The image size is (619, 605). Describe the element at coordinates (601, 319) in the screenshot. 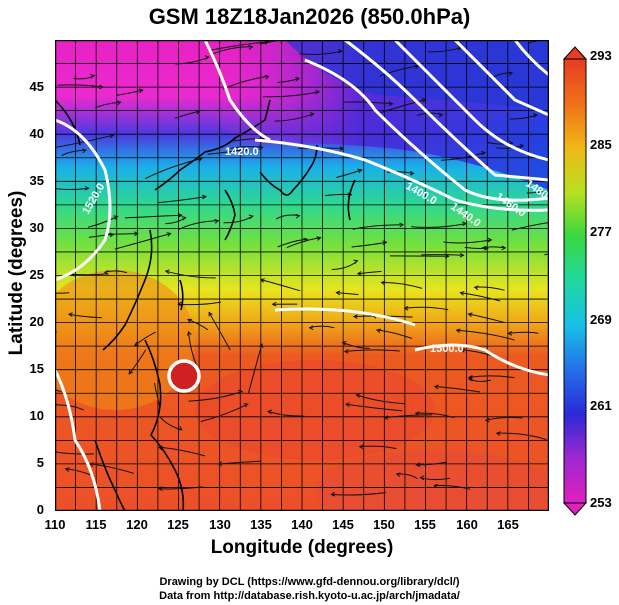

I see `colorbar-tick: 269` at that location.